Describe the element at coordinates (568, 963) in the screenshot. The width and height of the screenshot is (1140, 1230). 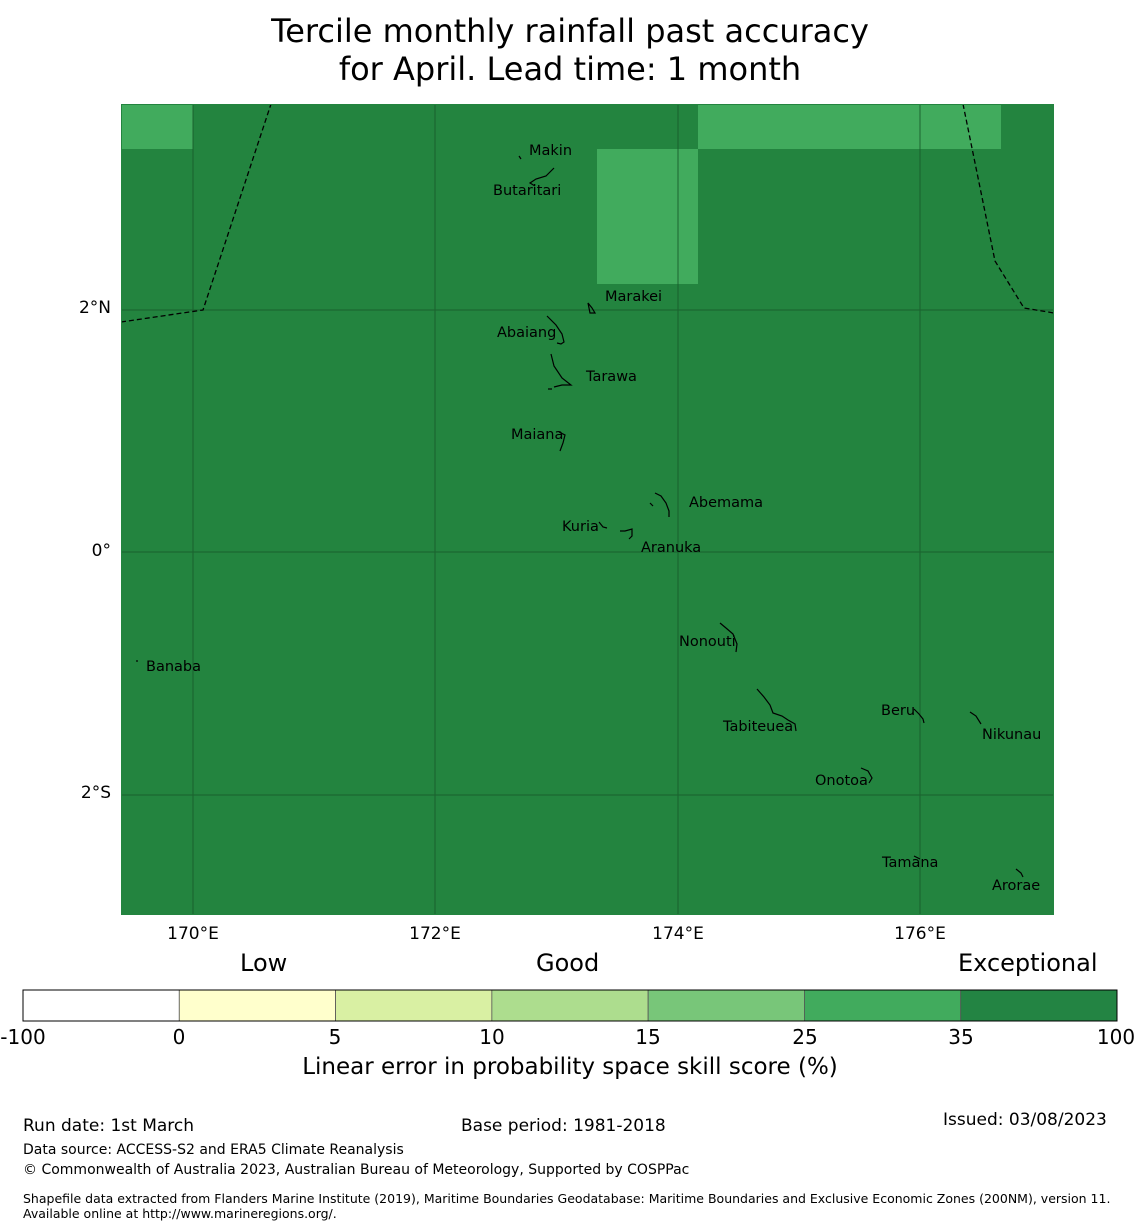
I see `category-good: Good` at that location.